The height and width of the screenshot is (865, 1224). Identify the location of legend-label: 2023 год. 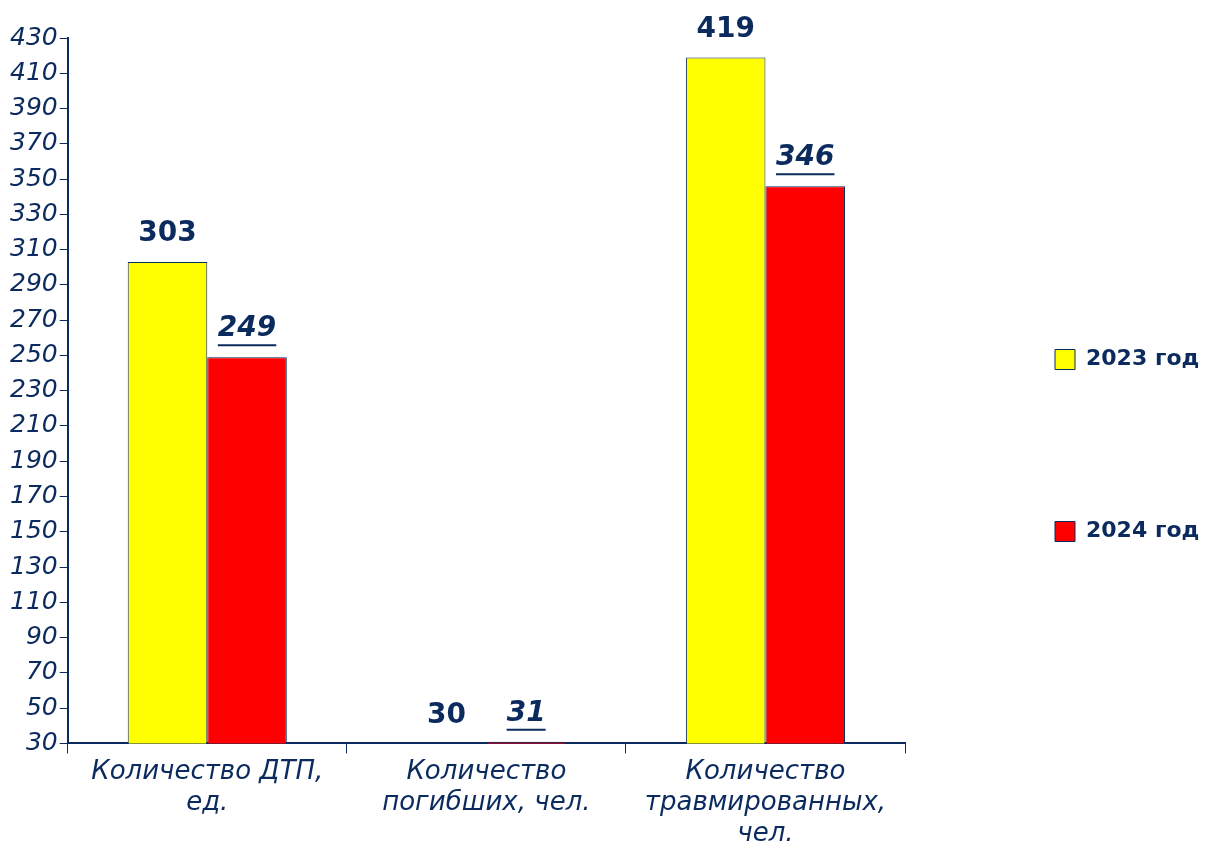
(1143, 358).